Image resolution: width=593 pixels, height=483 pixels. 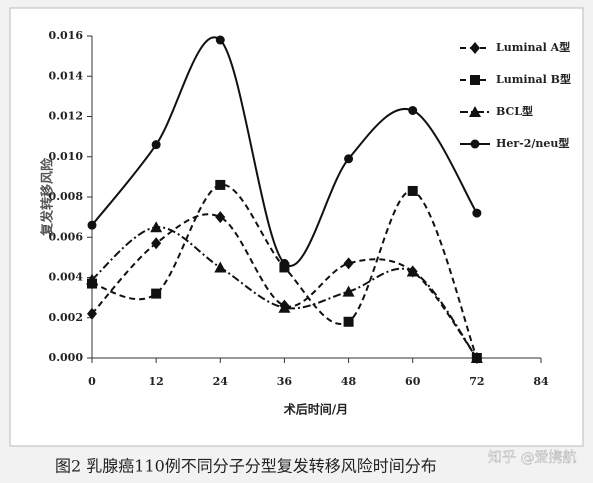 I want to click on x-tick-label: 60, so click(x=413, y=381).